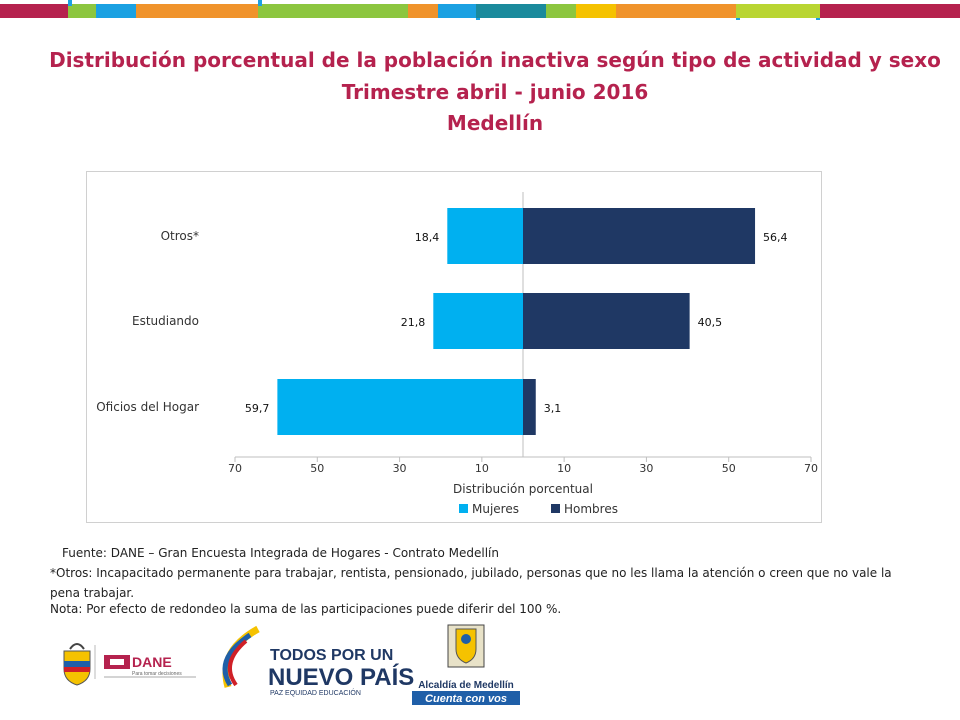 The image size is (960, 720). What do you see at coordinates (495, 92) in the screenshot?
I see `chart-subtitle: Trimestre abril - junio 2016` at bounding box center [495, 92].